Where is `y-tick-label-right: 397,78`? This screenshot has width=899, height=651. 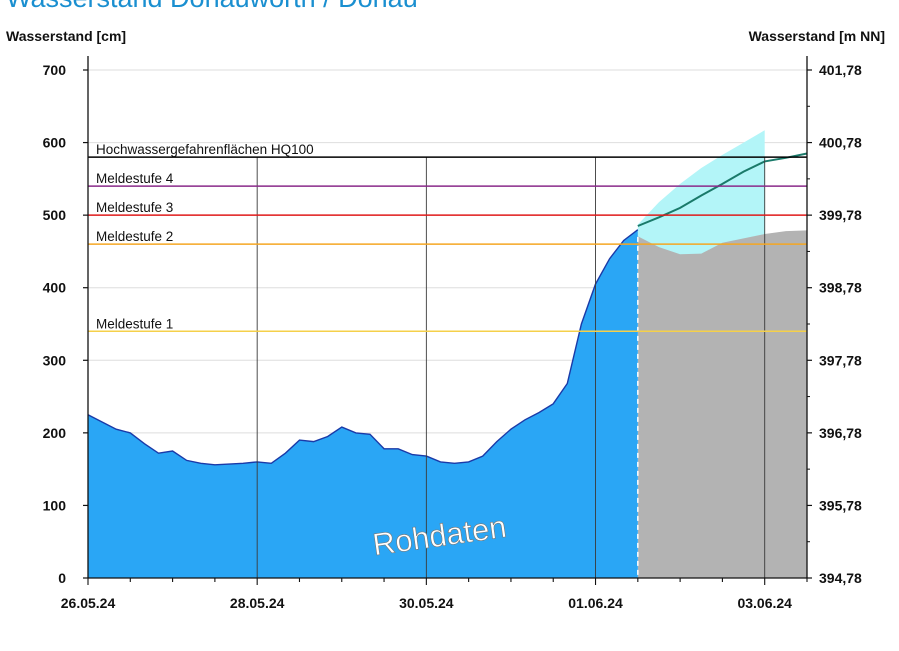
y-tick-label-right: 397,78 is located at coordinates (840, 360).